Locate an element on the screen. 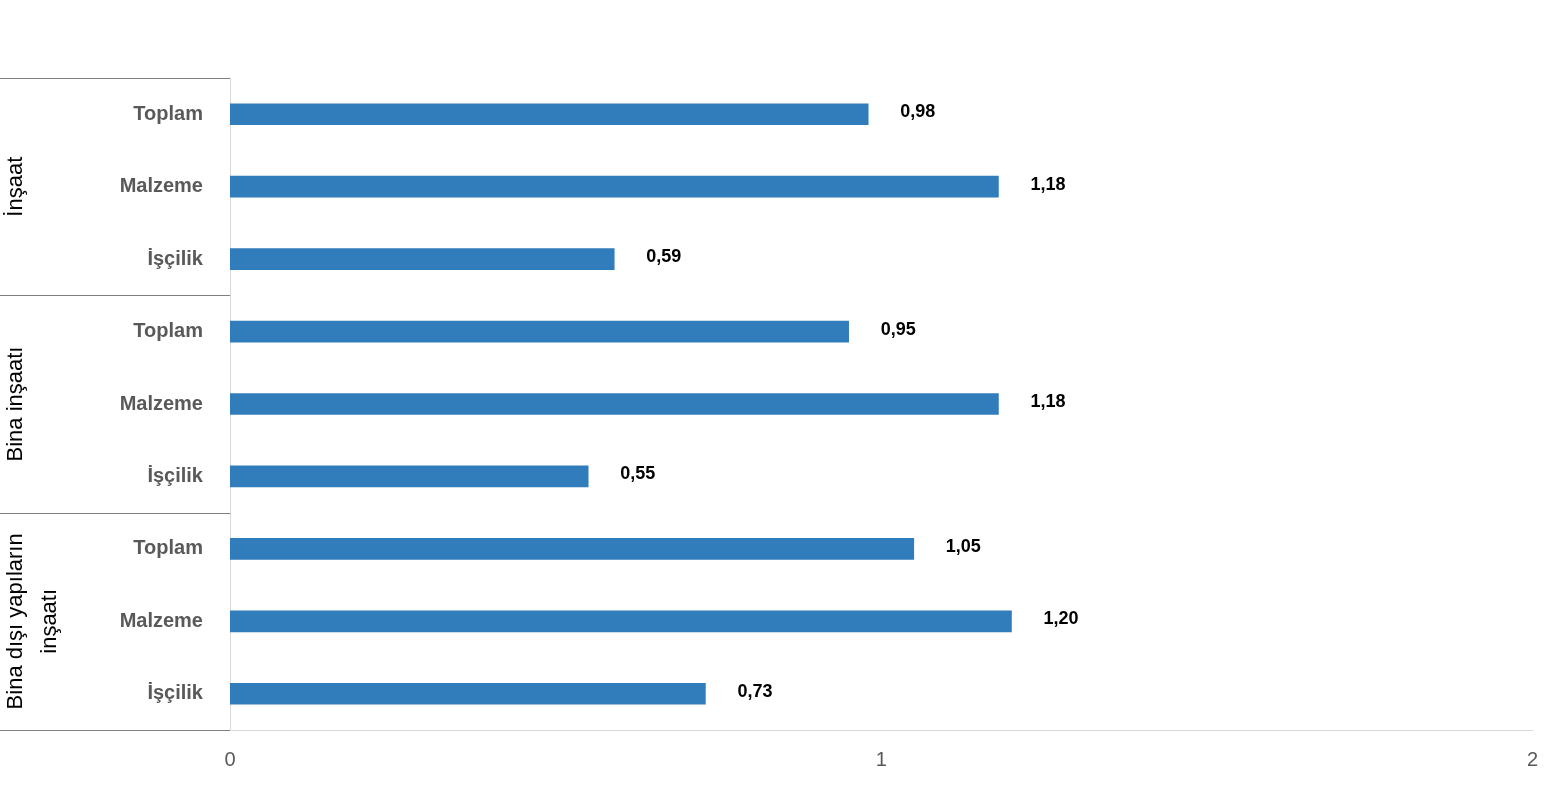 The image size is (1556, 800). data-label: 0,98 is located at coordinates (918, 111).